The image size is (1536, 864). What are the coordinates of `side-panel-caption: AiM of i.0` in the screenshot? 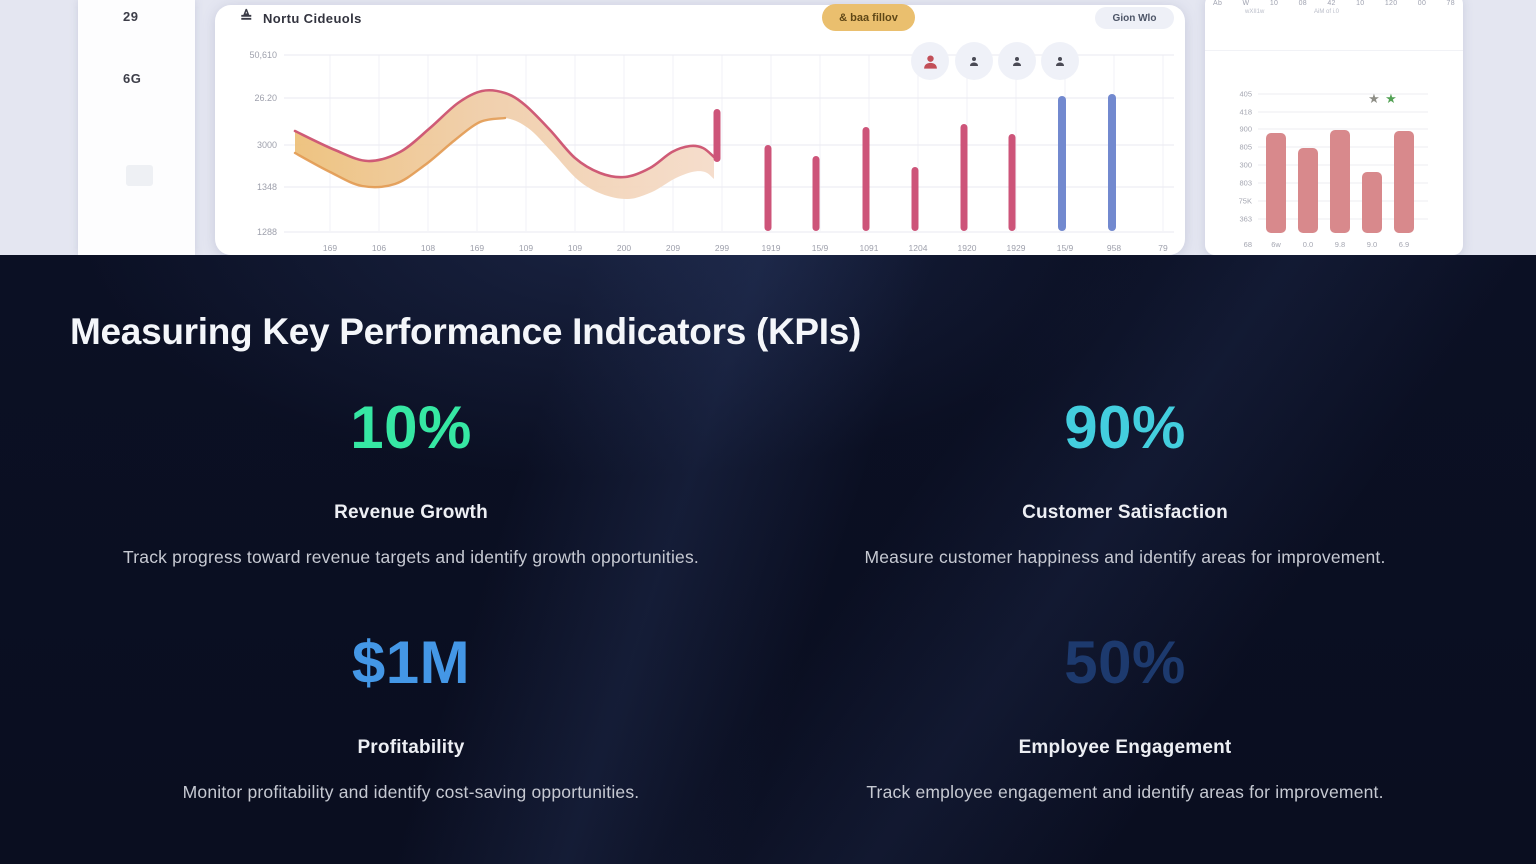 It's located at (1327, 12).